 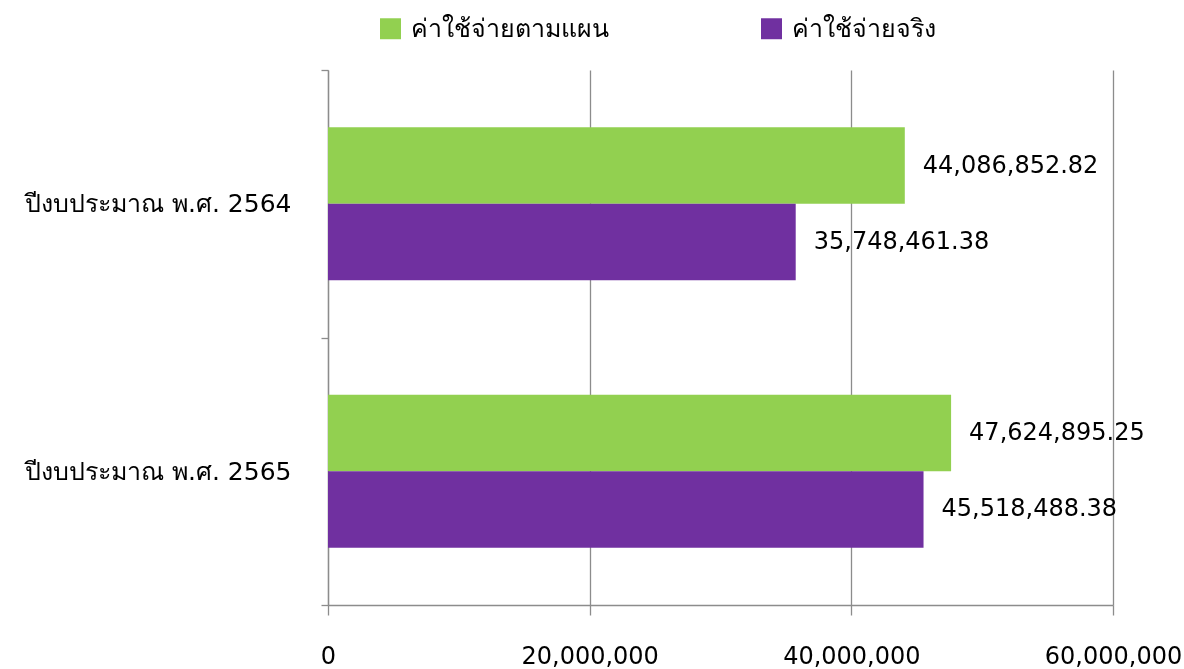 I want to click on x-tick-label: 60,000,000, so click(x=1113, y=655).